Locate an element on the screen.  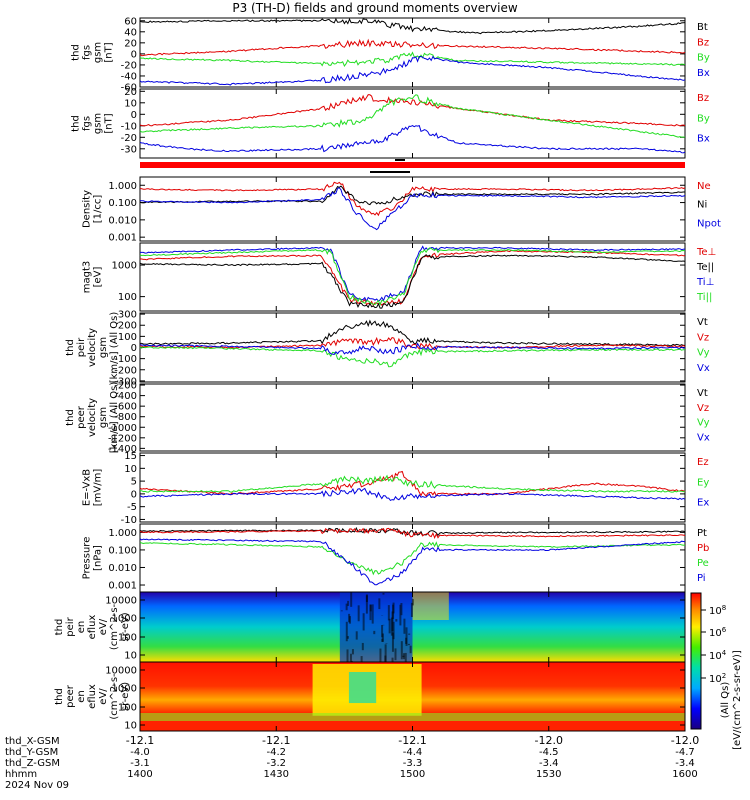
legend-label-Vy: Vy is located at coordinates (703, 353).